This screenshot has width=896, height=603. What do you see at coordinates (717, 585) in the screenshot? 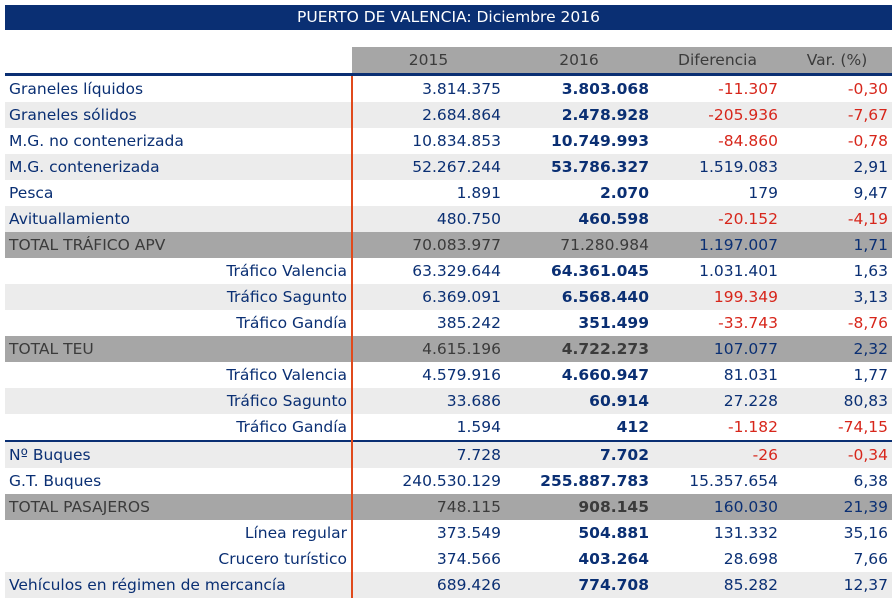
I see `value-diferencia: 85.282` at bounding box center [717, 585].